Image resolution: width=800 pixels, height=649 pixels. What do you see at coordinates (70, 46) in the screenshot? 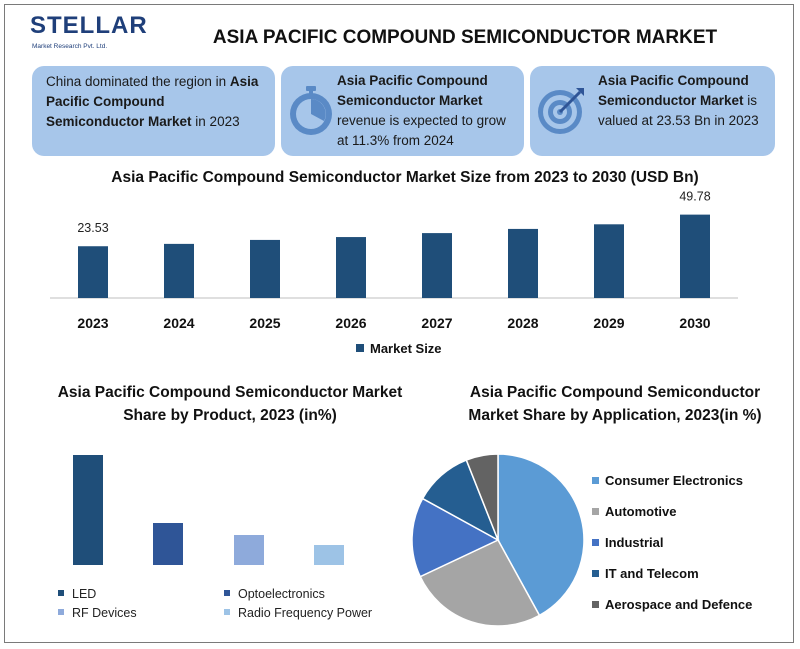
I see `brand-tagline: Market Research Pvt. Ltd.` at bounding box center [70, 46].